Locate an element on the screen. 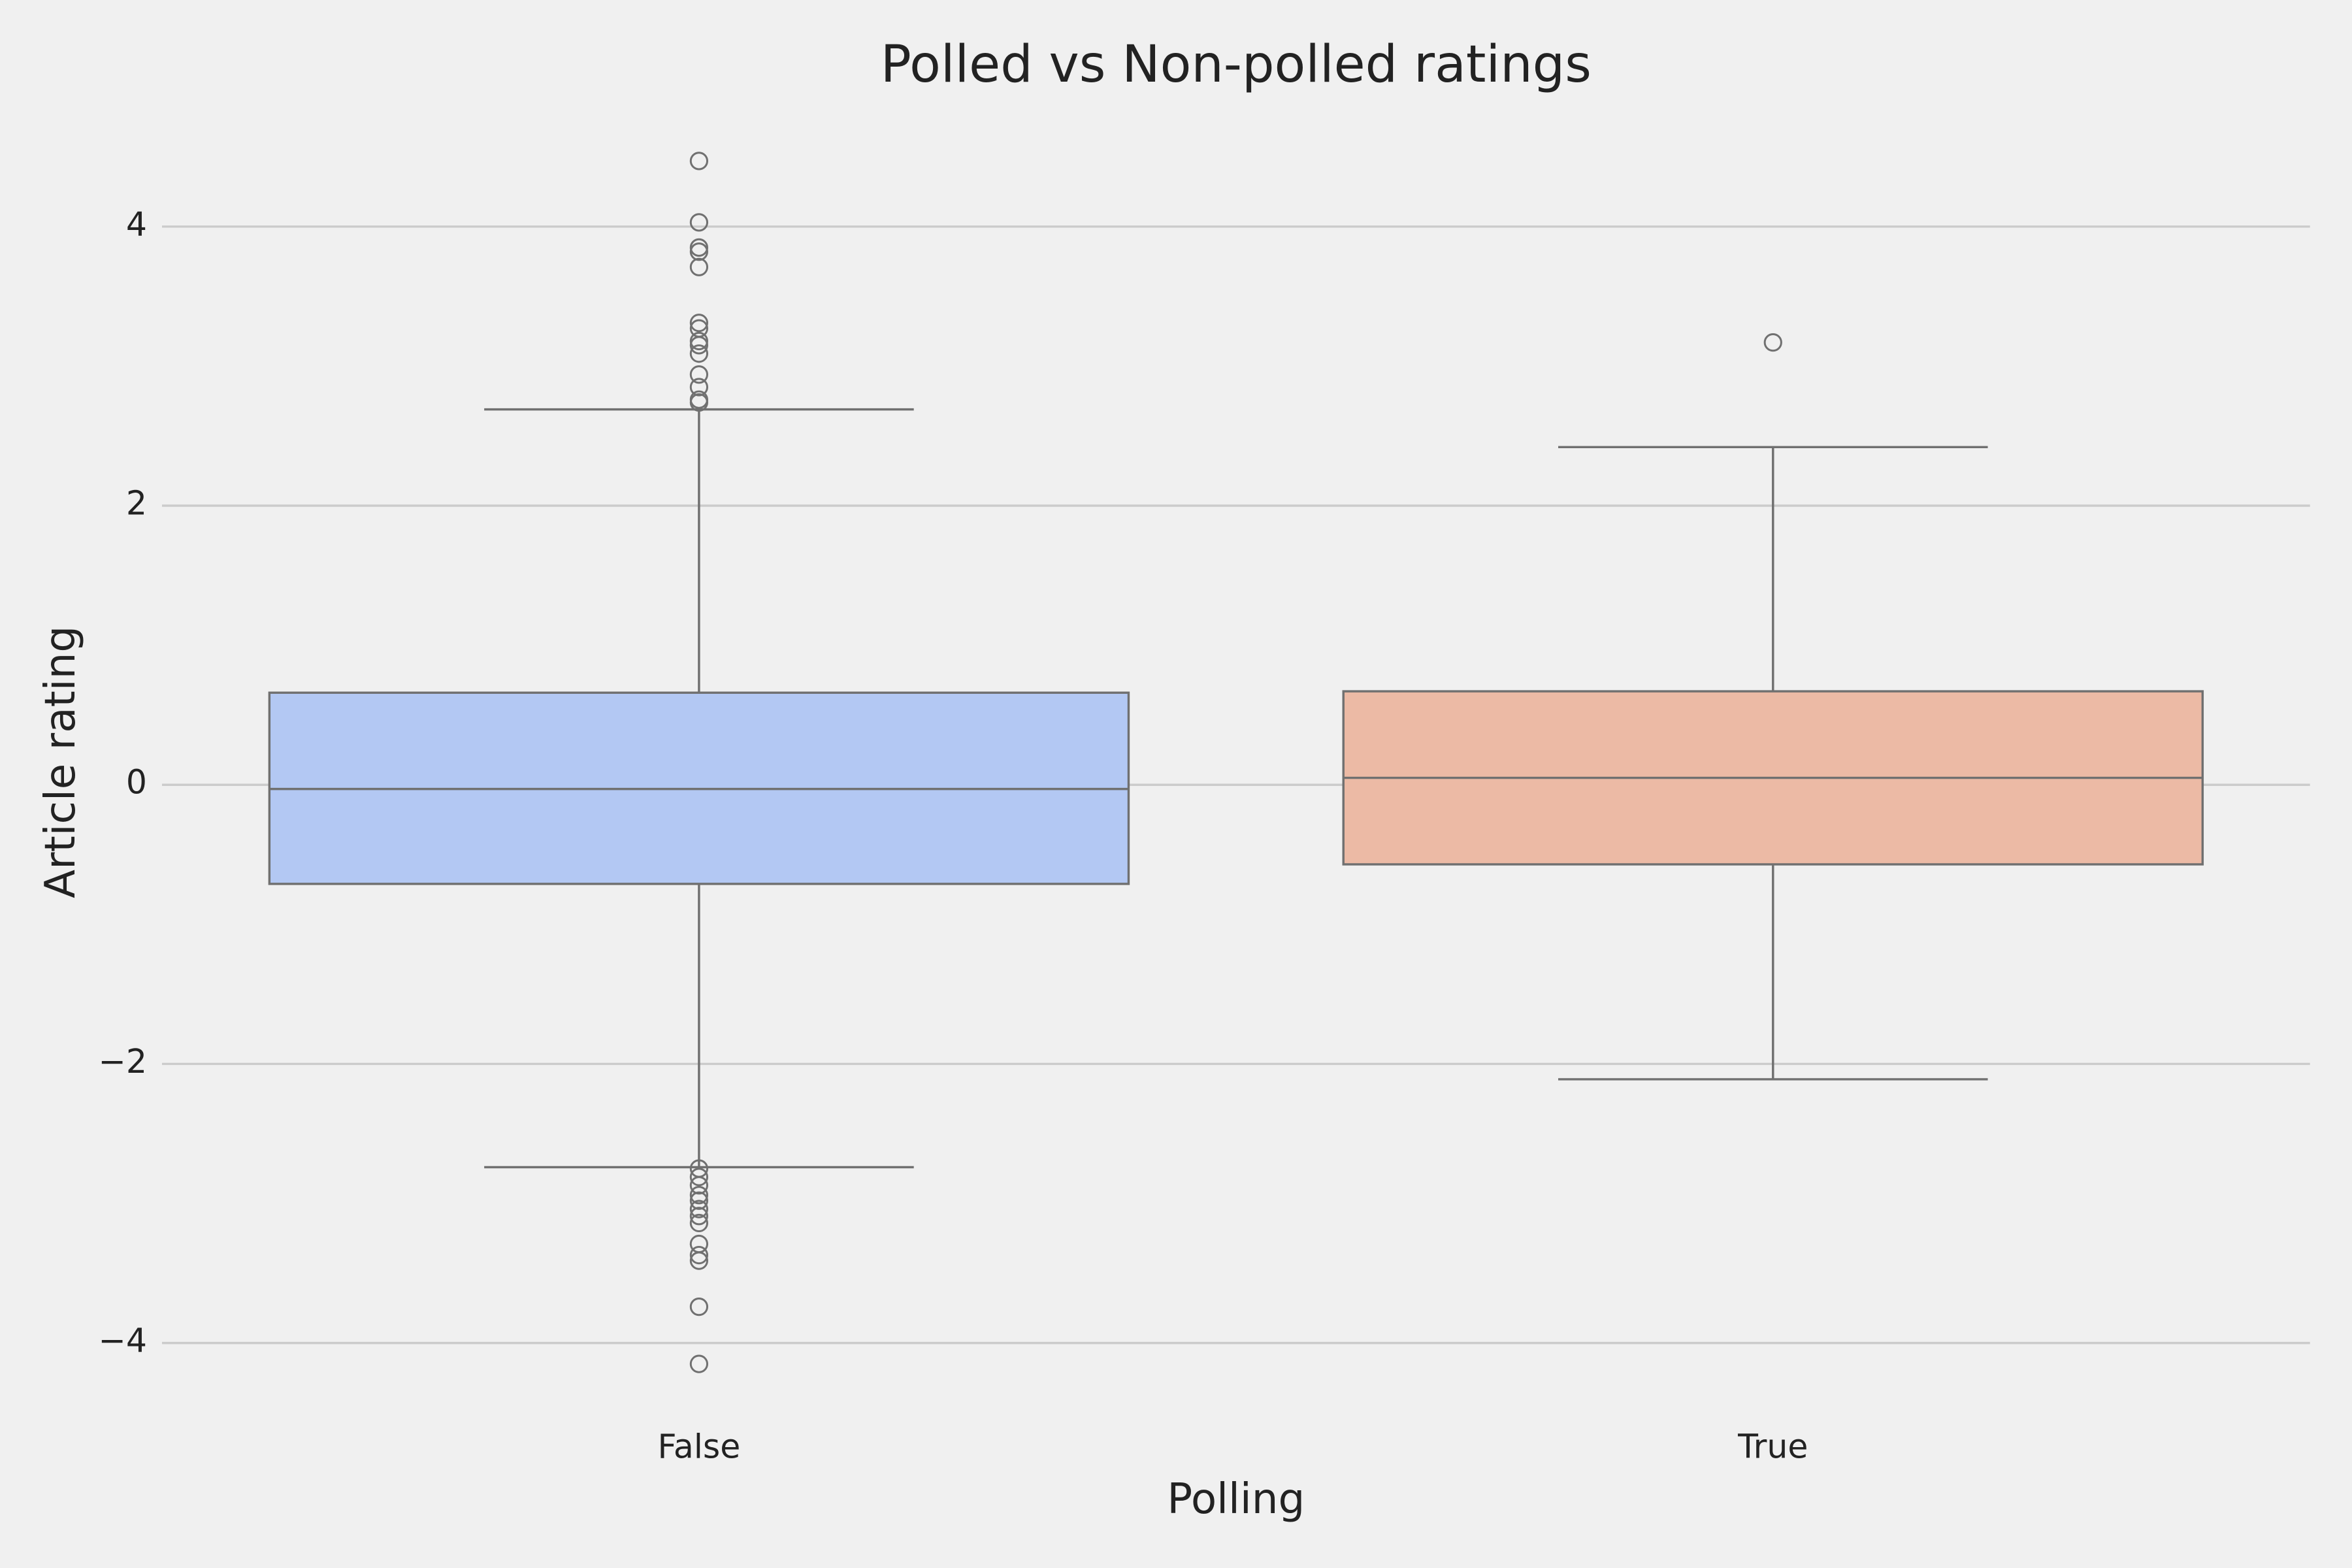  y-tick-label: 0 is located at coordinates (136, 782).